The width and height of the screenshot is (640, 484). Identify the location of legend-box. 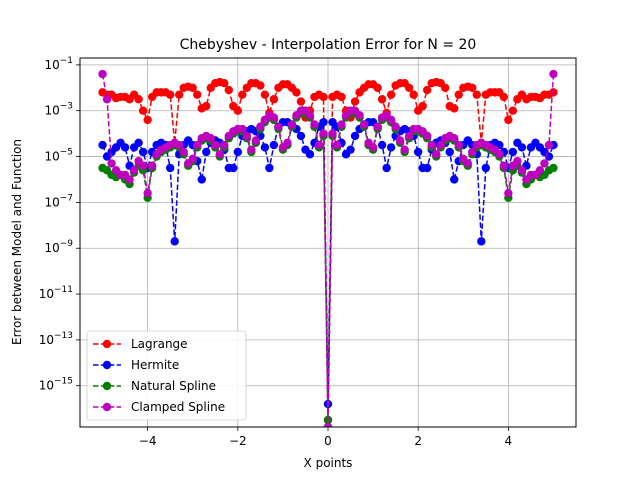
(166, 375).